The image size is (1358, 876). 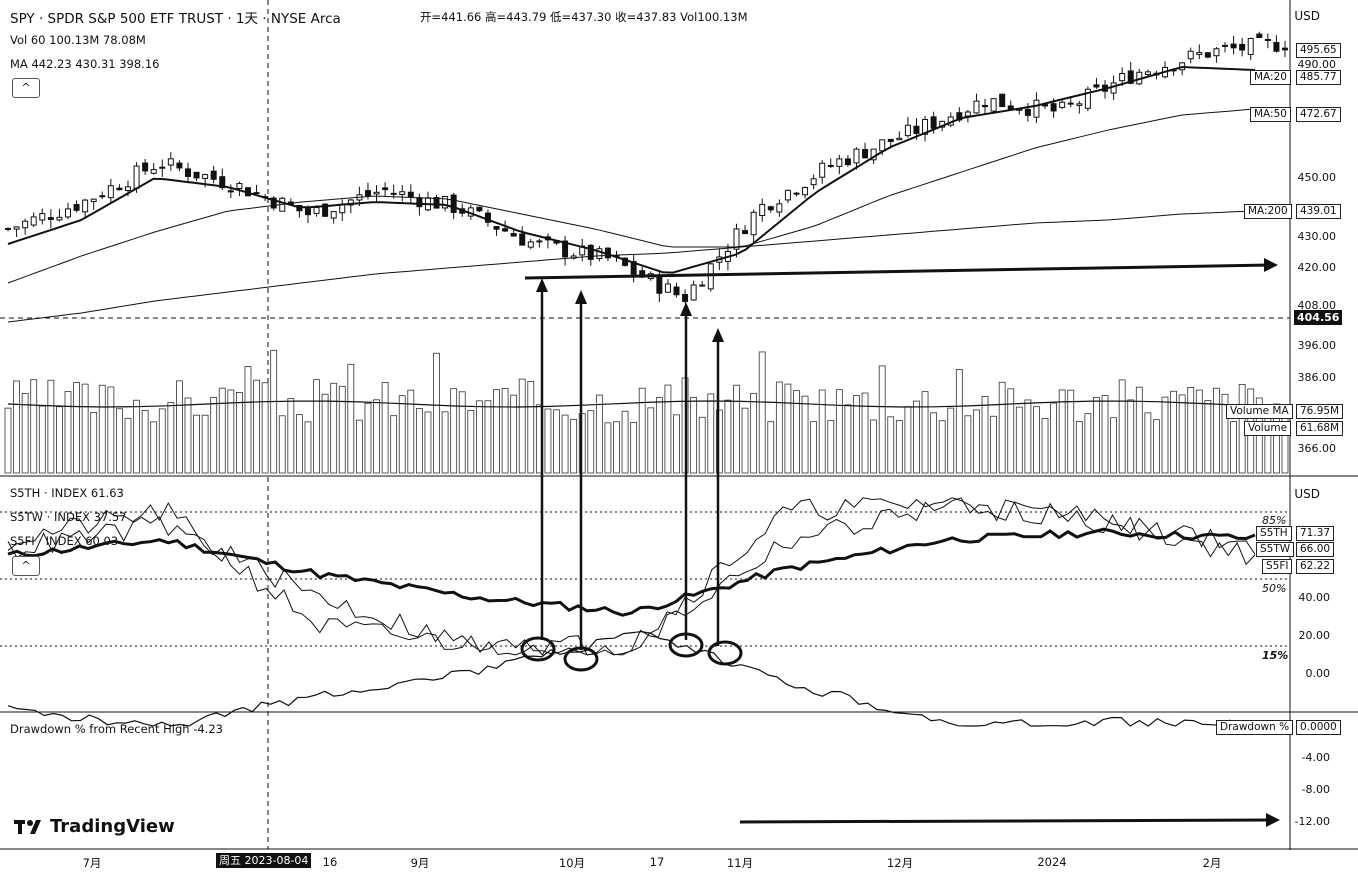 What do you see at coordinates (1052, 862) in the screenshot?
I see `time-label: 2024` at bounding box center [1052, 862].